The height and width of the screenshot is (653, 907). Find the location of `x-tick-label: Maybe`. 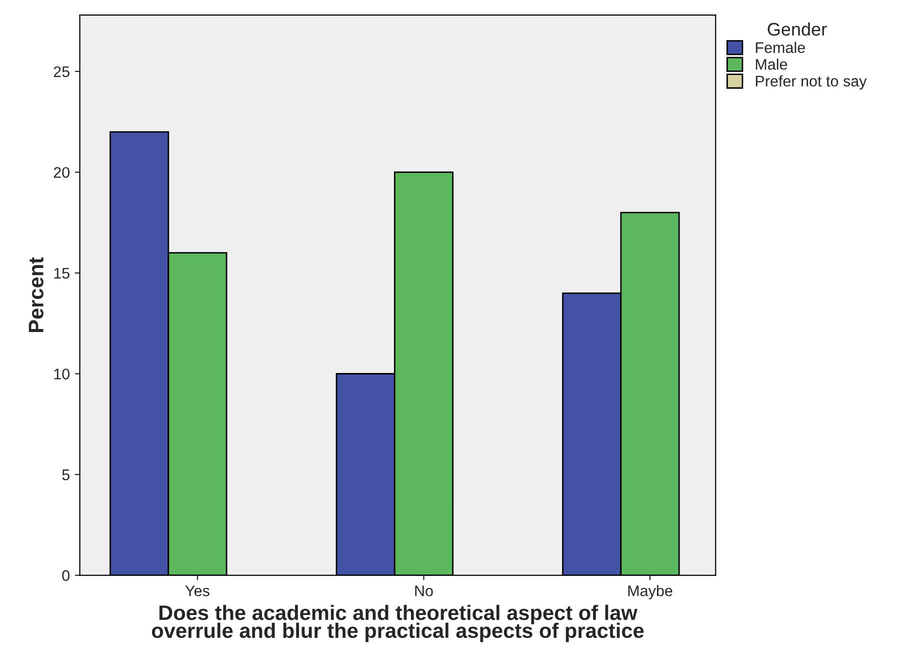

x-tick-label: Maybe is located at coordinates (650, 592).